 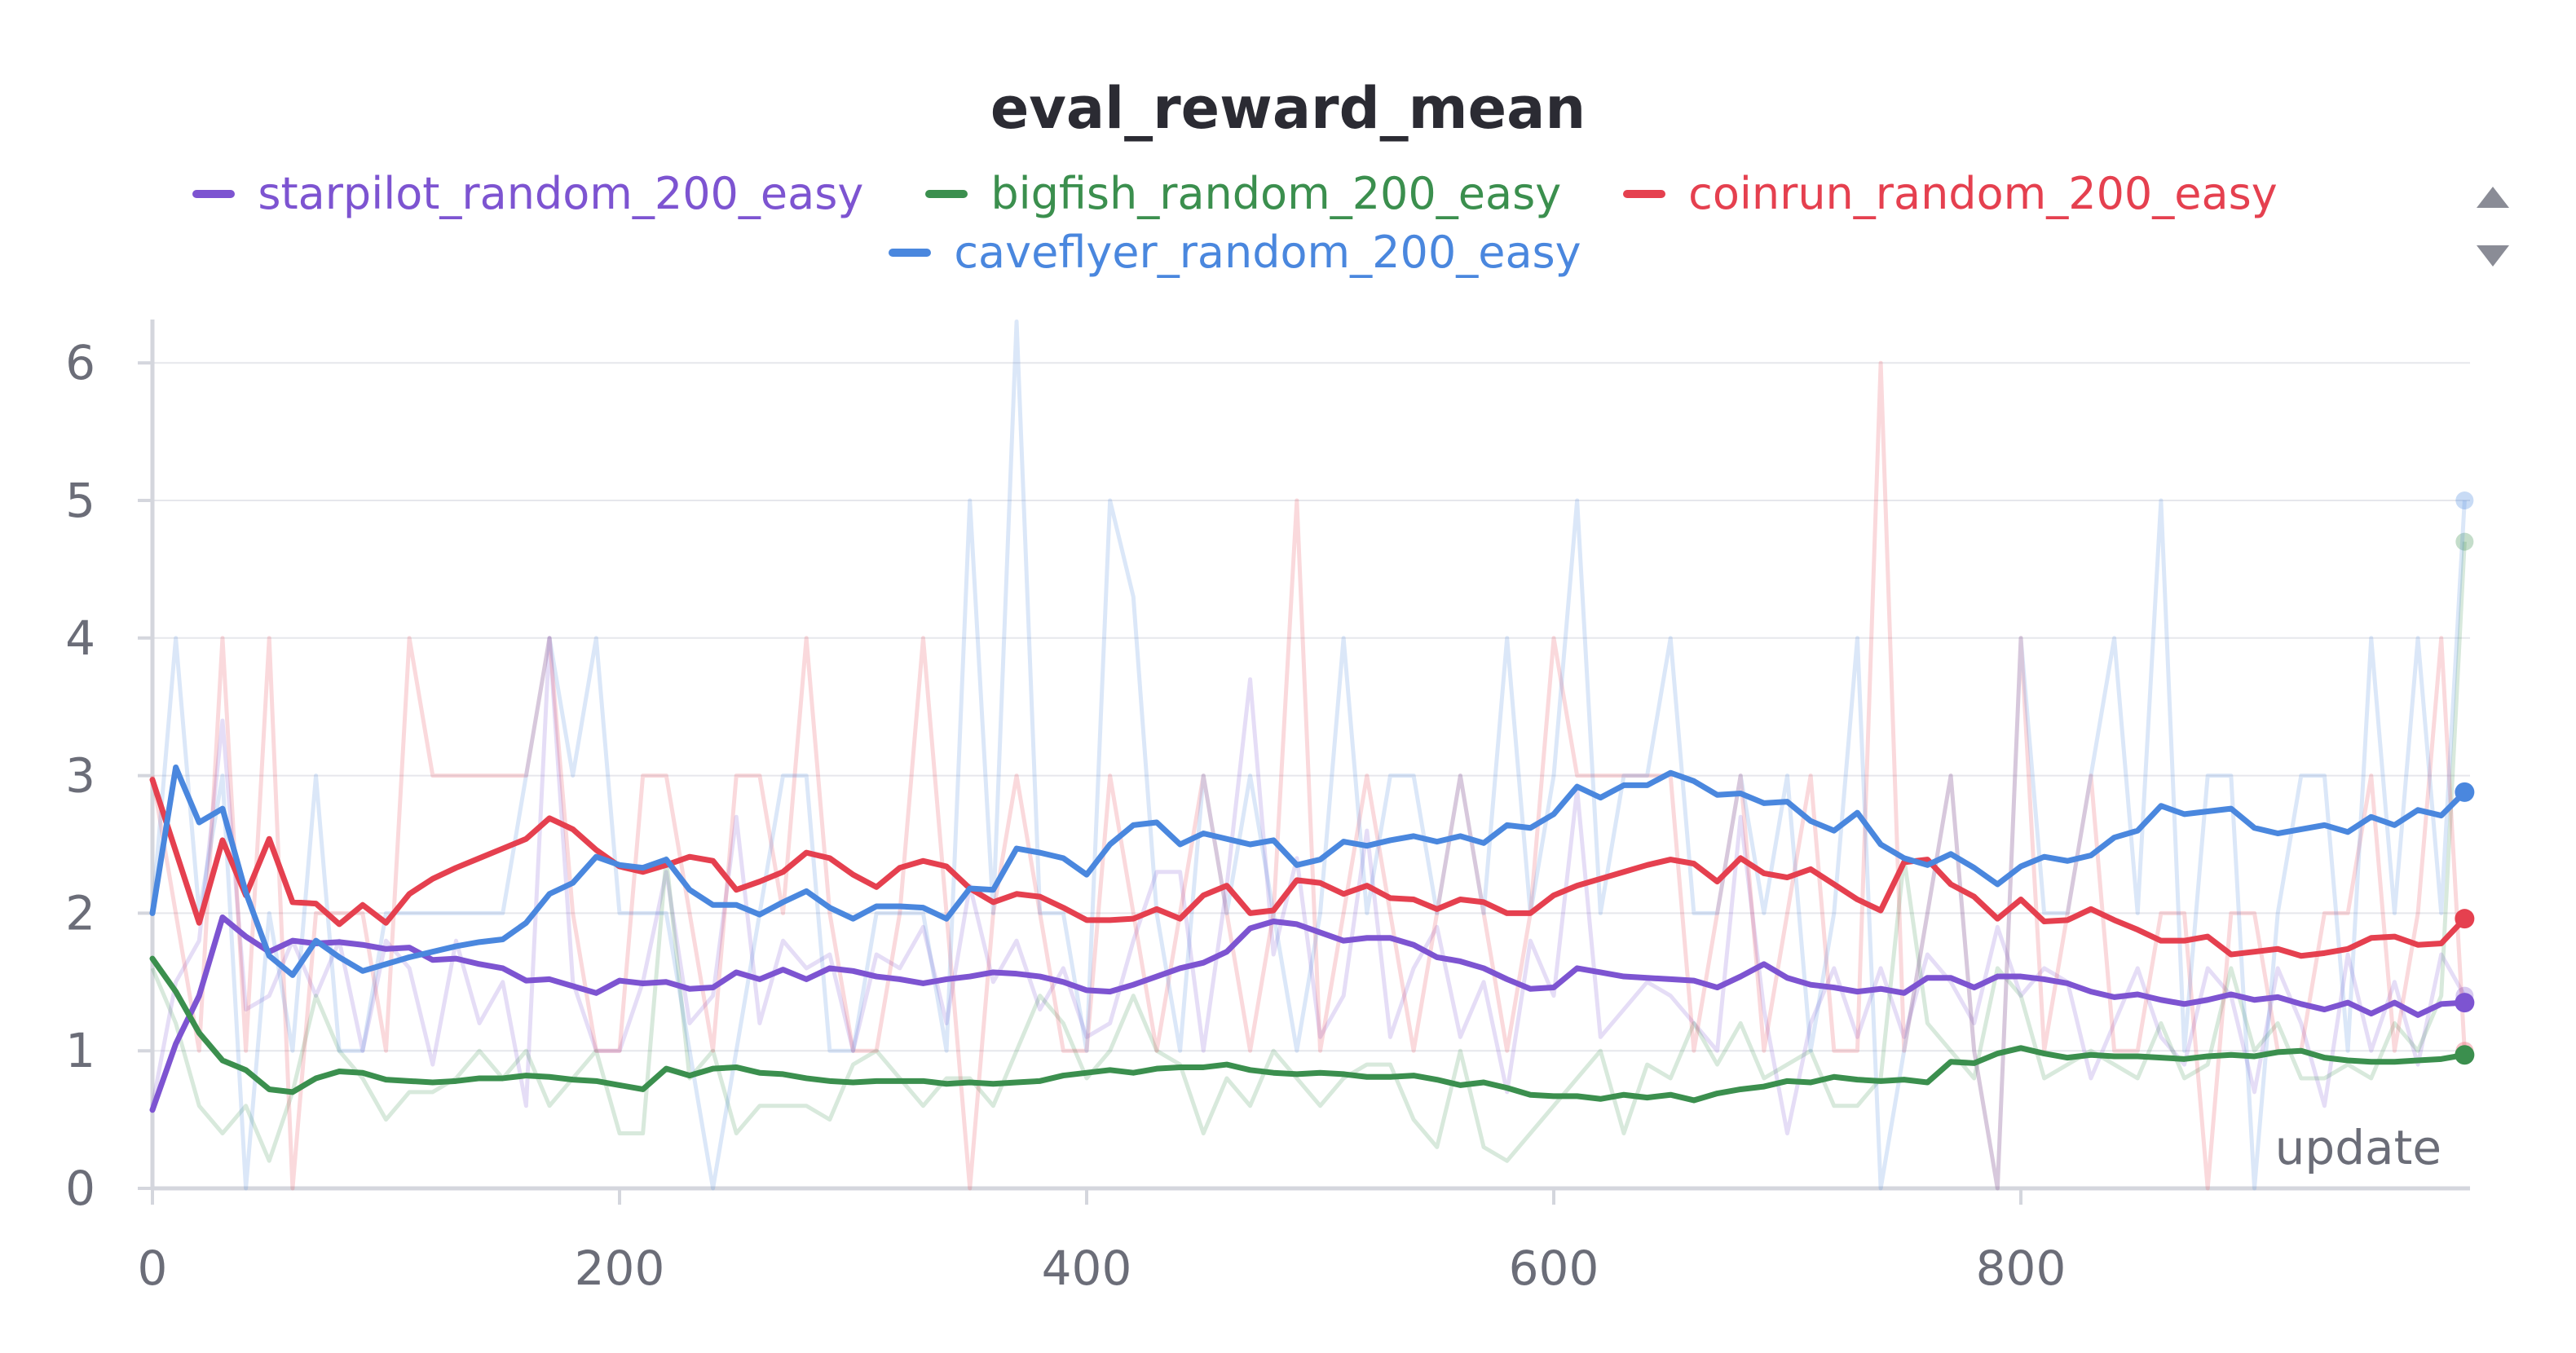 I want to click on legend-item-starpilot: starpilot_random_200_easy, so click(x=527, y=193).